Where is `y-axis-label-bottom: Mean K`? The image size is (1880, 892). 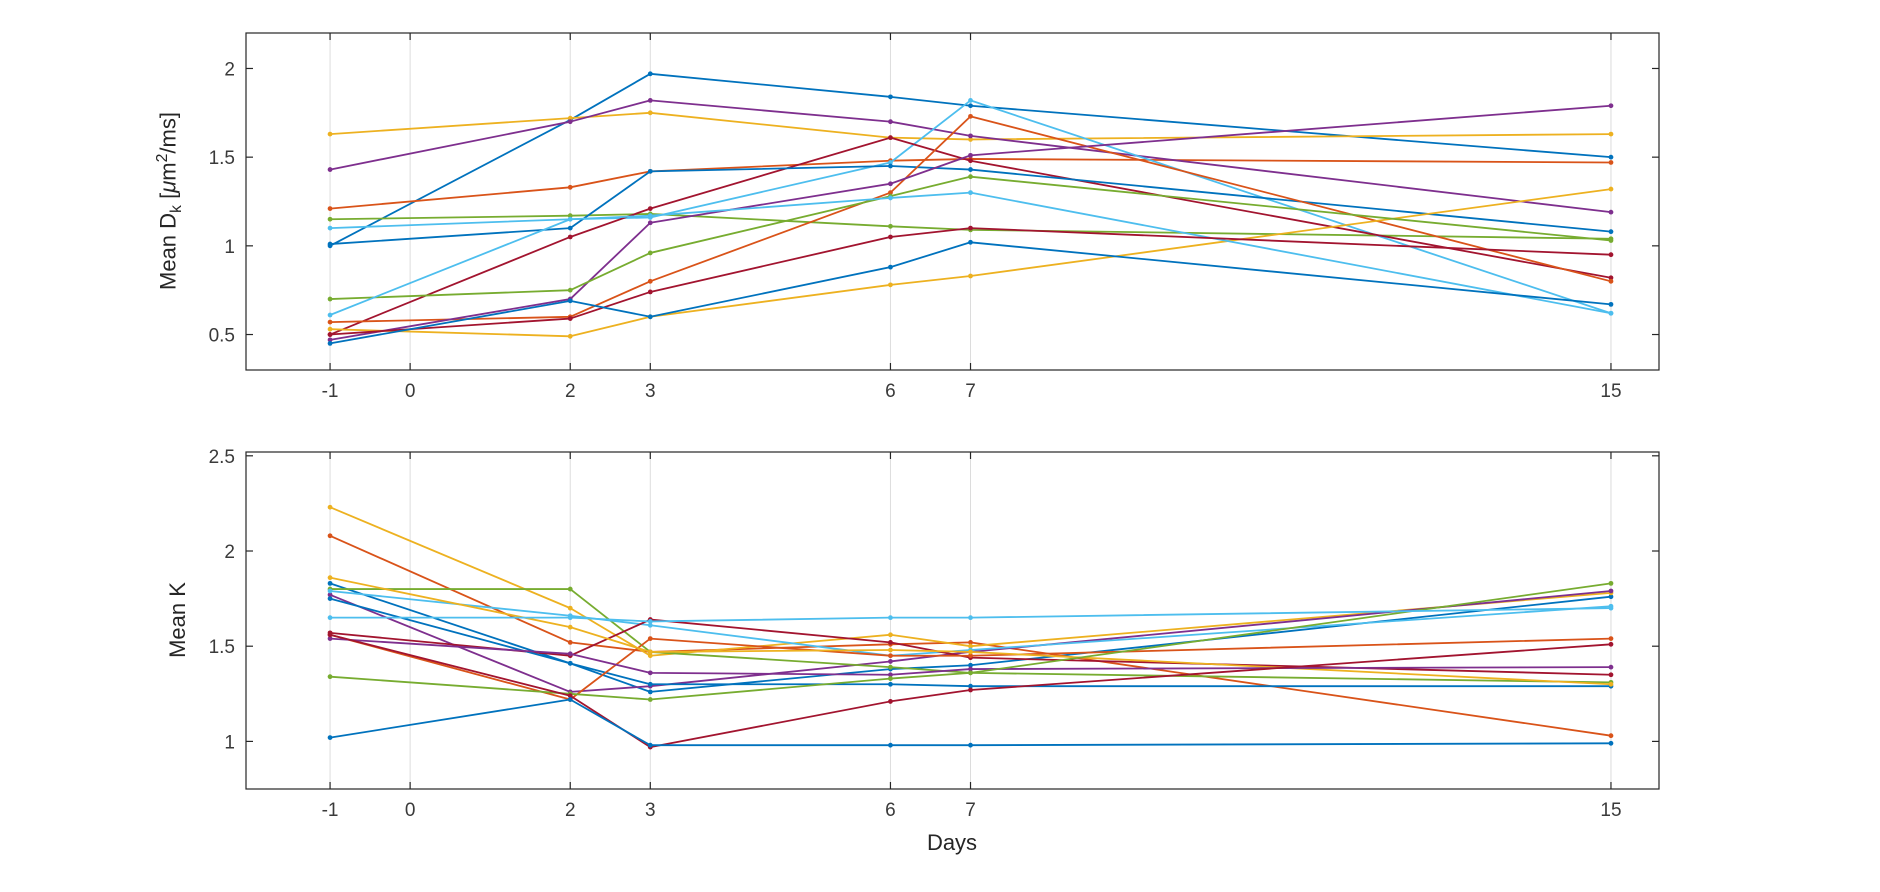 y-axis-label-bottom: Mean K is located at coordinates (178, 620).